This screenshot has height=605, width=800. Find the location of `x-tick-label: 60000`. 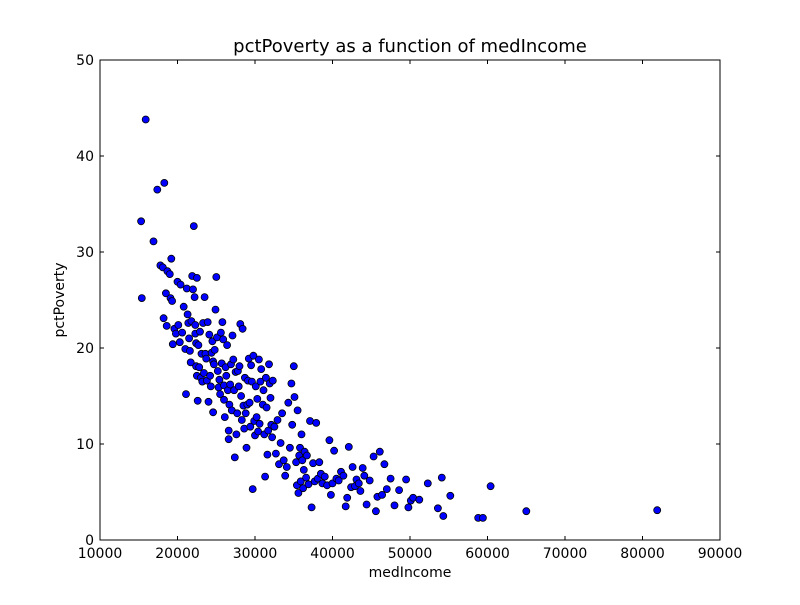

x-tick-label: 60000 is located at coordinates (487, 554).